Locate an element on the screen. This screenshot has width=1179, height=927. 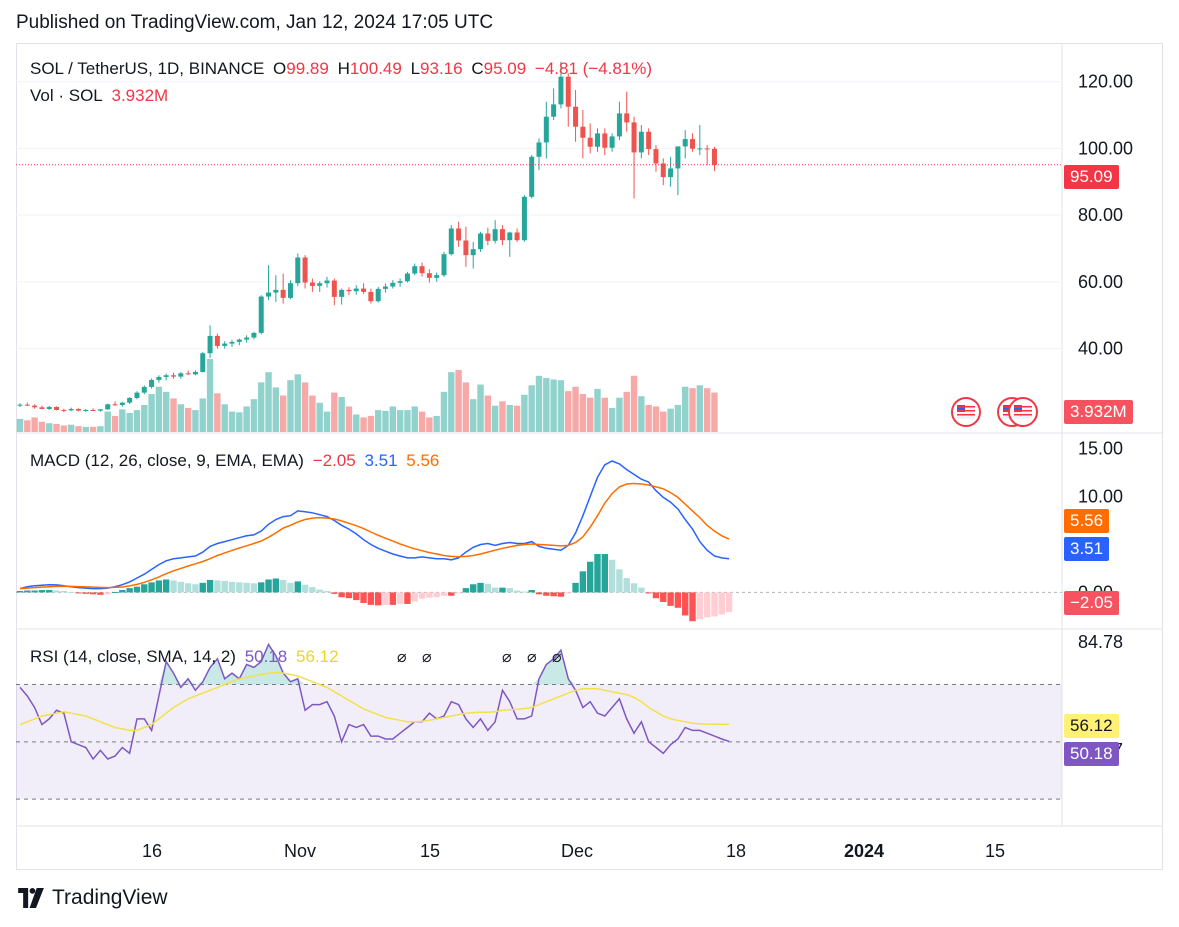
rsi-label: RSI (14, close, SMA, 14, 2) is located at coordinates (133, 656).